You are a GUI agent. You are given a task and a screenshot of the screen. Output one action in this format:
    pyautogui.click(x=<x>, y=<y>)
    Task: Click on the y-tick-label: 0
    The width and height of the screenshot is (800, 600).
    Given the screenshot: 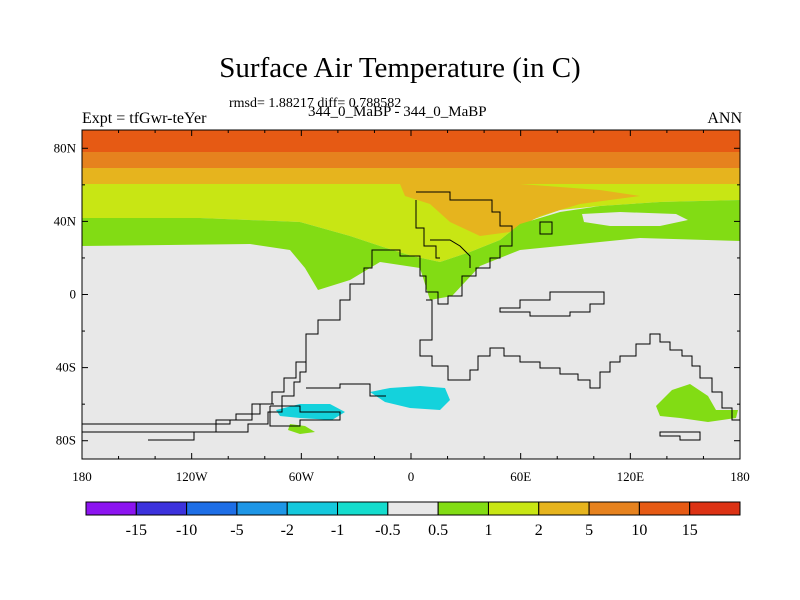 What is the action you would take?
    pyautogui.click(x=73, y=294)
    